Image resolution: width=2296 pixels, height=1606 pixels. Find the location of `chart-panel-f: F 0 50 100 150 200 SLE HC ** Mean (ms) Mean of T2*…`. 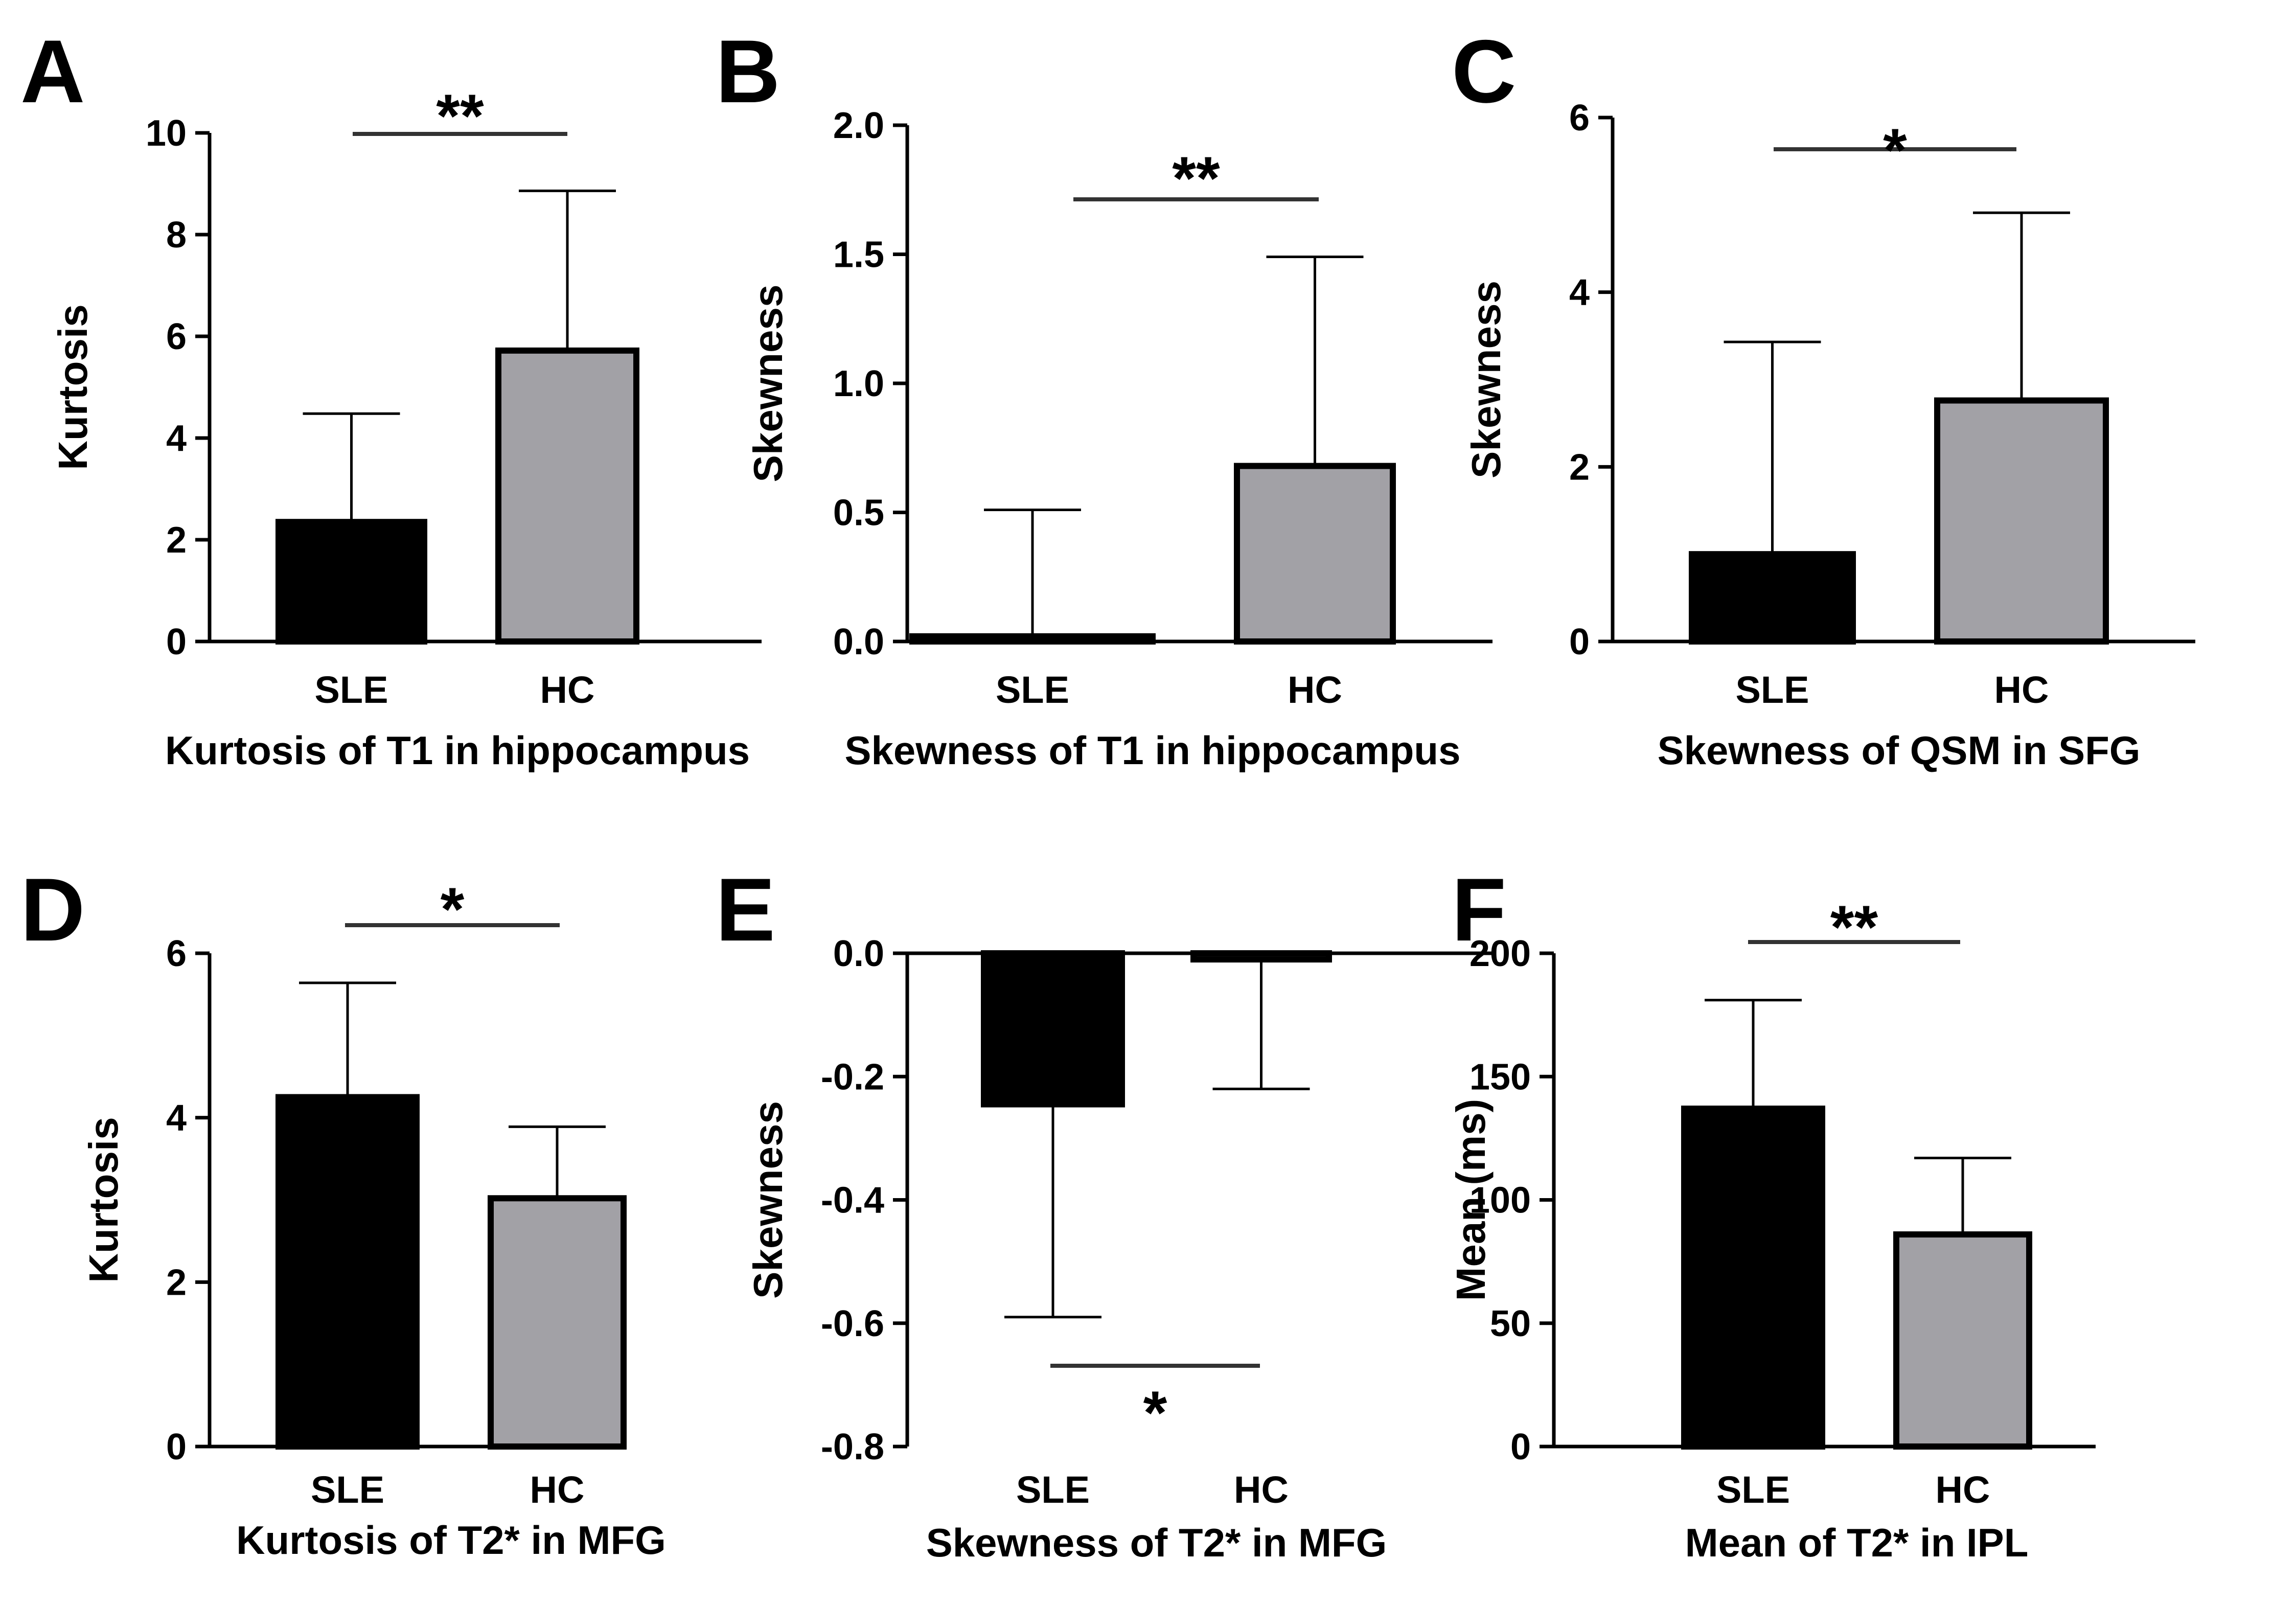

chart-panel-f: F 0 50 100 150 200 SLE HC ** Mean (ms) Mean of T2*… is located at coordinates (1772, 1212).